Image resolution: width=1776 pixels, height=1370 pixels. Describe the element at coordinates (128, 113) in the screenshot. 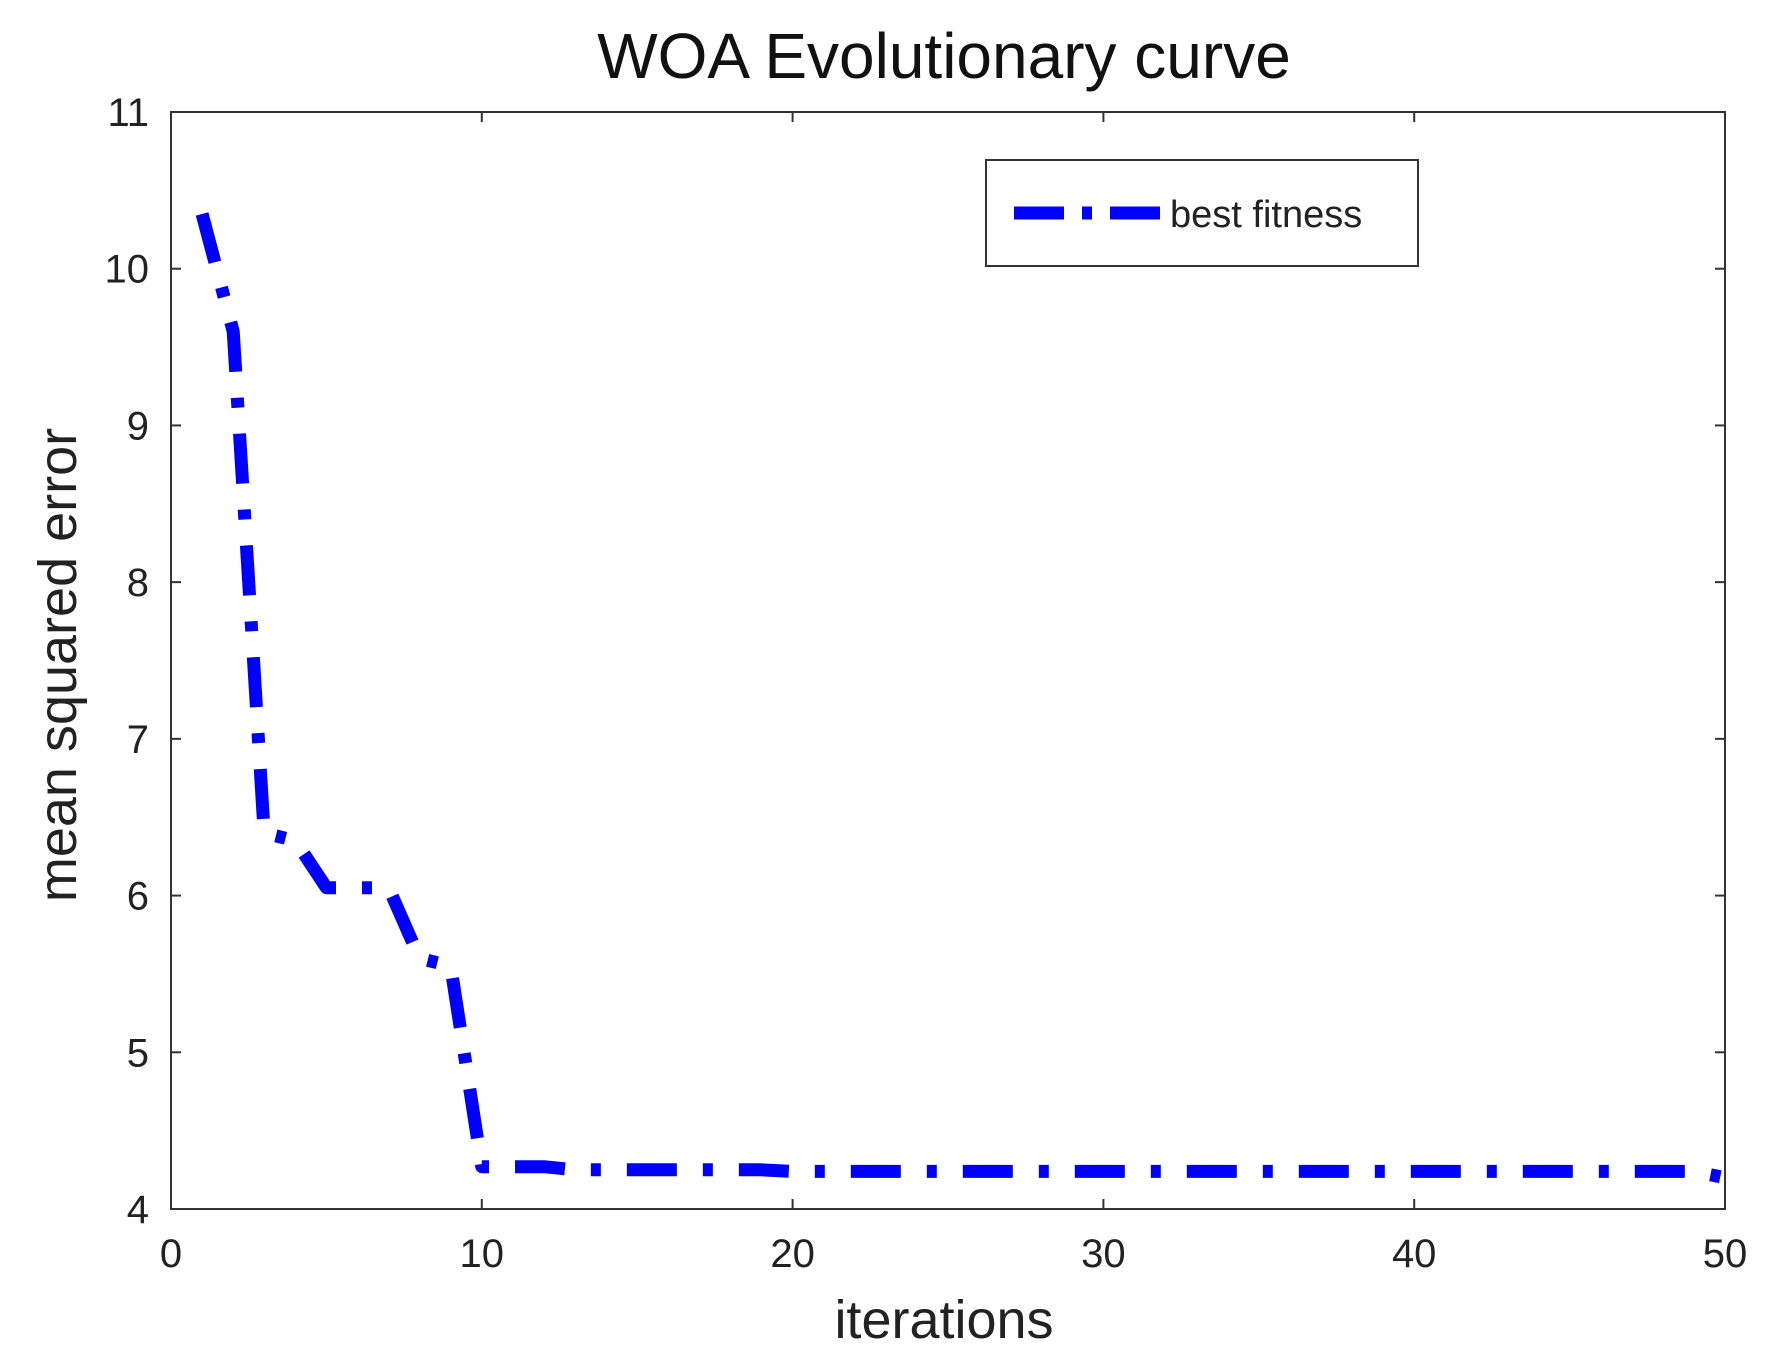

I see `y-tick-label-7: 11` at that location.